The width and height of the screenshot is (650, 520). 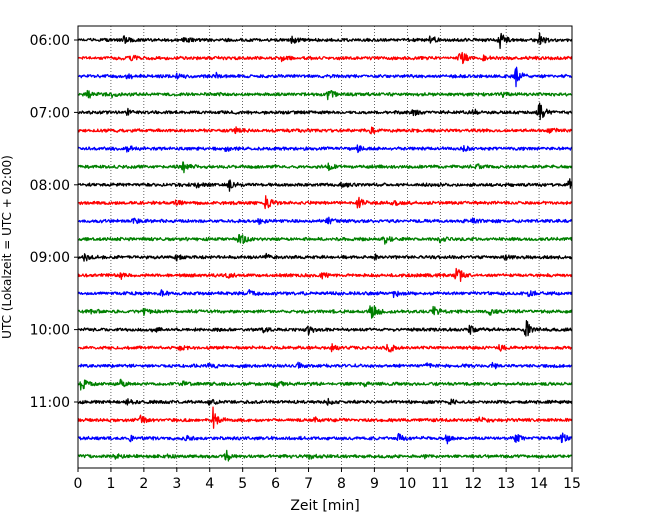 What do you see at coordinates (78, 484) in the screenshot?
I see `x-tick-label: 0` at bounding box center [78, 484].